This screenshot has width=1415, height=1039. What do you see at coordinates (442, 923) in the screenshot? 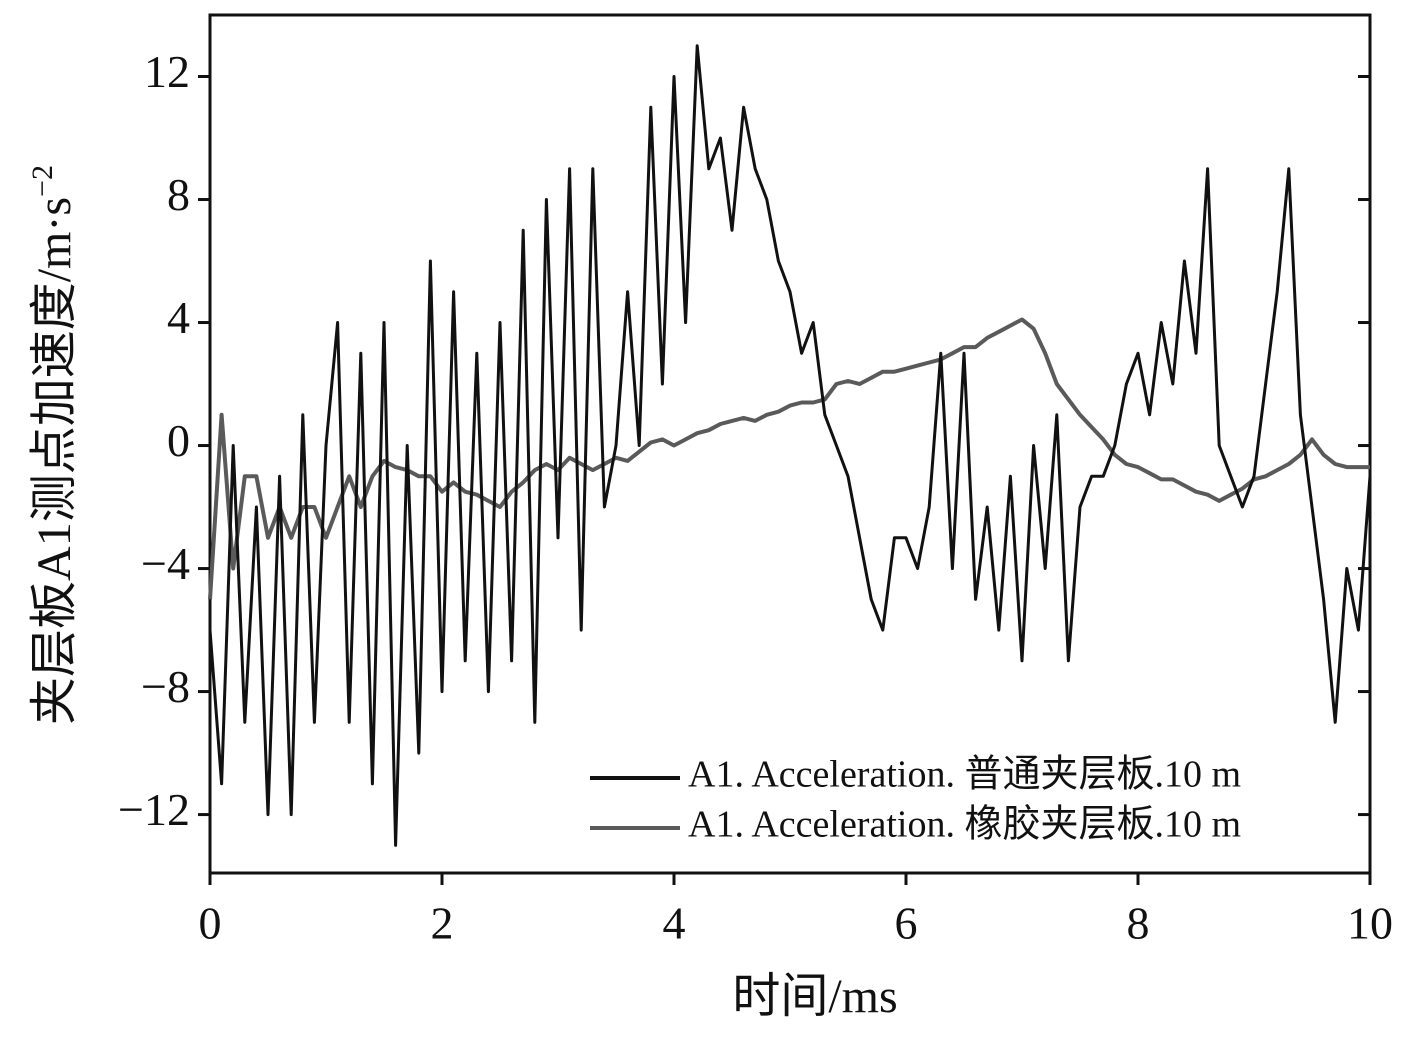
I see `x-tick-label: 2` at bounding box center [442, 923].